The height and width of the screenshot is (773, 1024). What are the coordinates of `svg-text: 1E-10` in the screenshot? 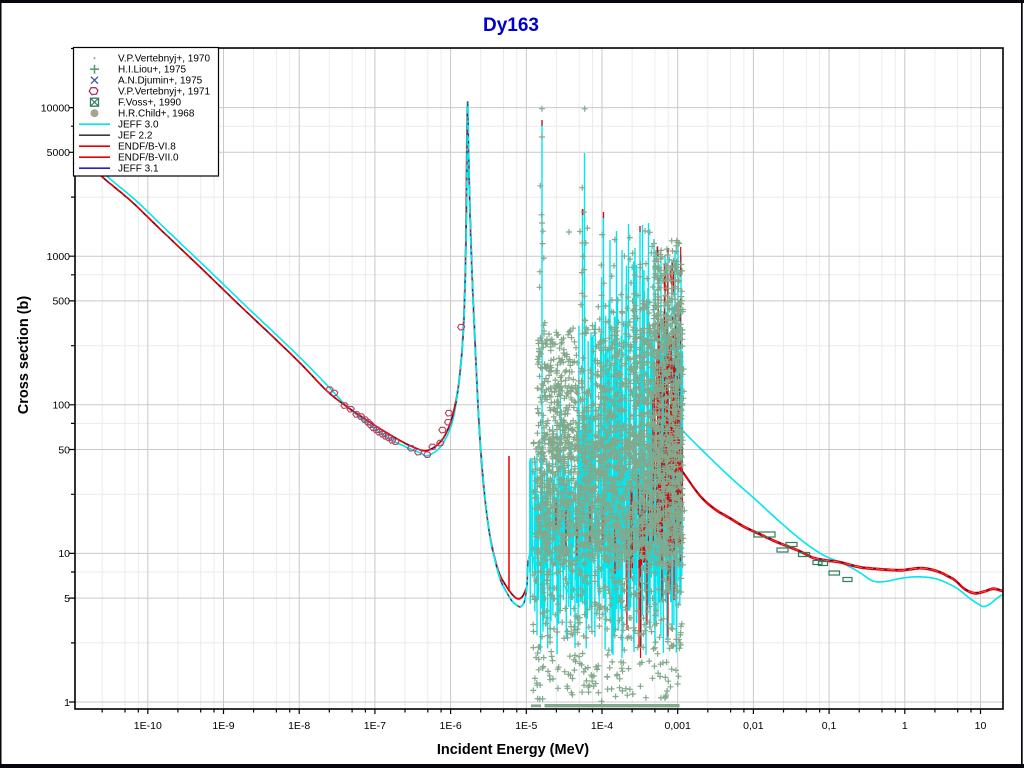 It's located at (148, 726).